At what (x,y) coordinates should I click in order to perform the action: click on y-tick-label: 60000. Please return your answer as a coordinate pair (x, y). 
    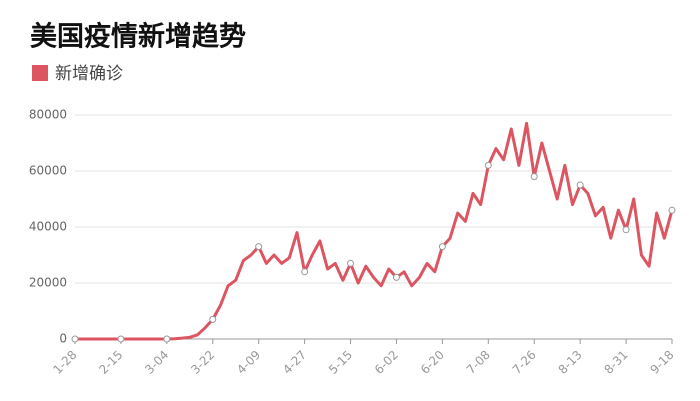
    Looking at the image, I should click on (48, 171).